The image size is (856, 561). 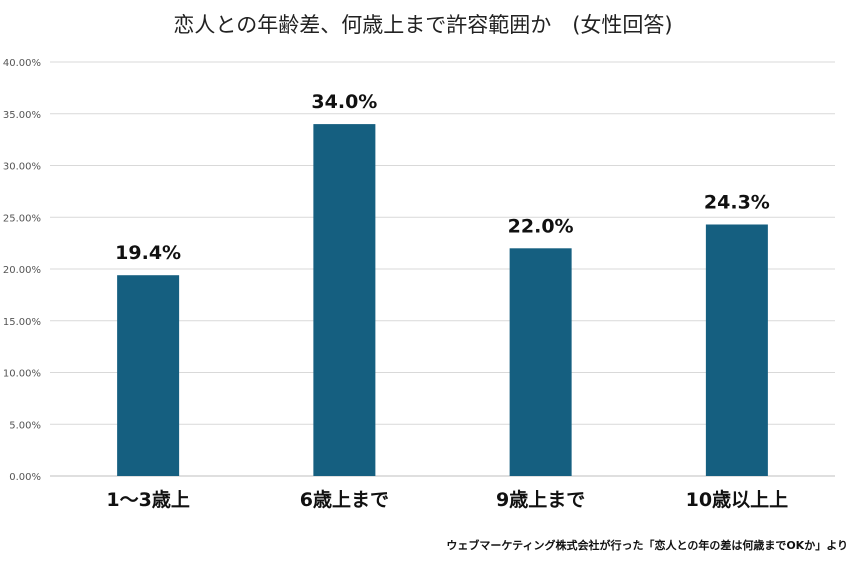 I want to click on y-tick-label: 0.00%, so click(x=25, y=477).